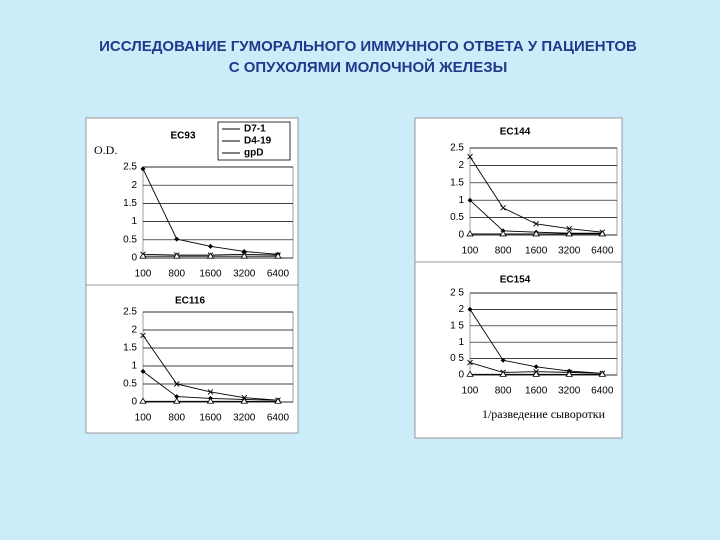 Image resolution: width=720 pixels, height=540 pixels. What do you see at coordinates (515, 280) in the screenshot?
I see `chart-title: EC154` at bounding box center [515, 280].